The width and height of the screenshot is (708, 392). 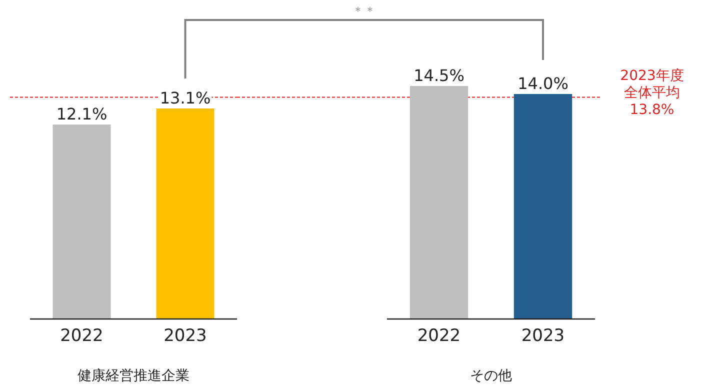 I want to click on data-label: 12.1%, so click(x=82, y=114).